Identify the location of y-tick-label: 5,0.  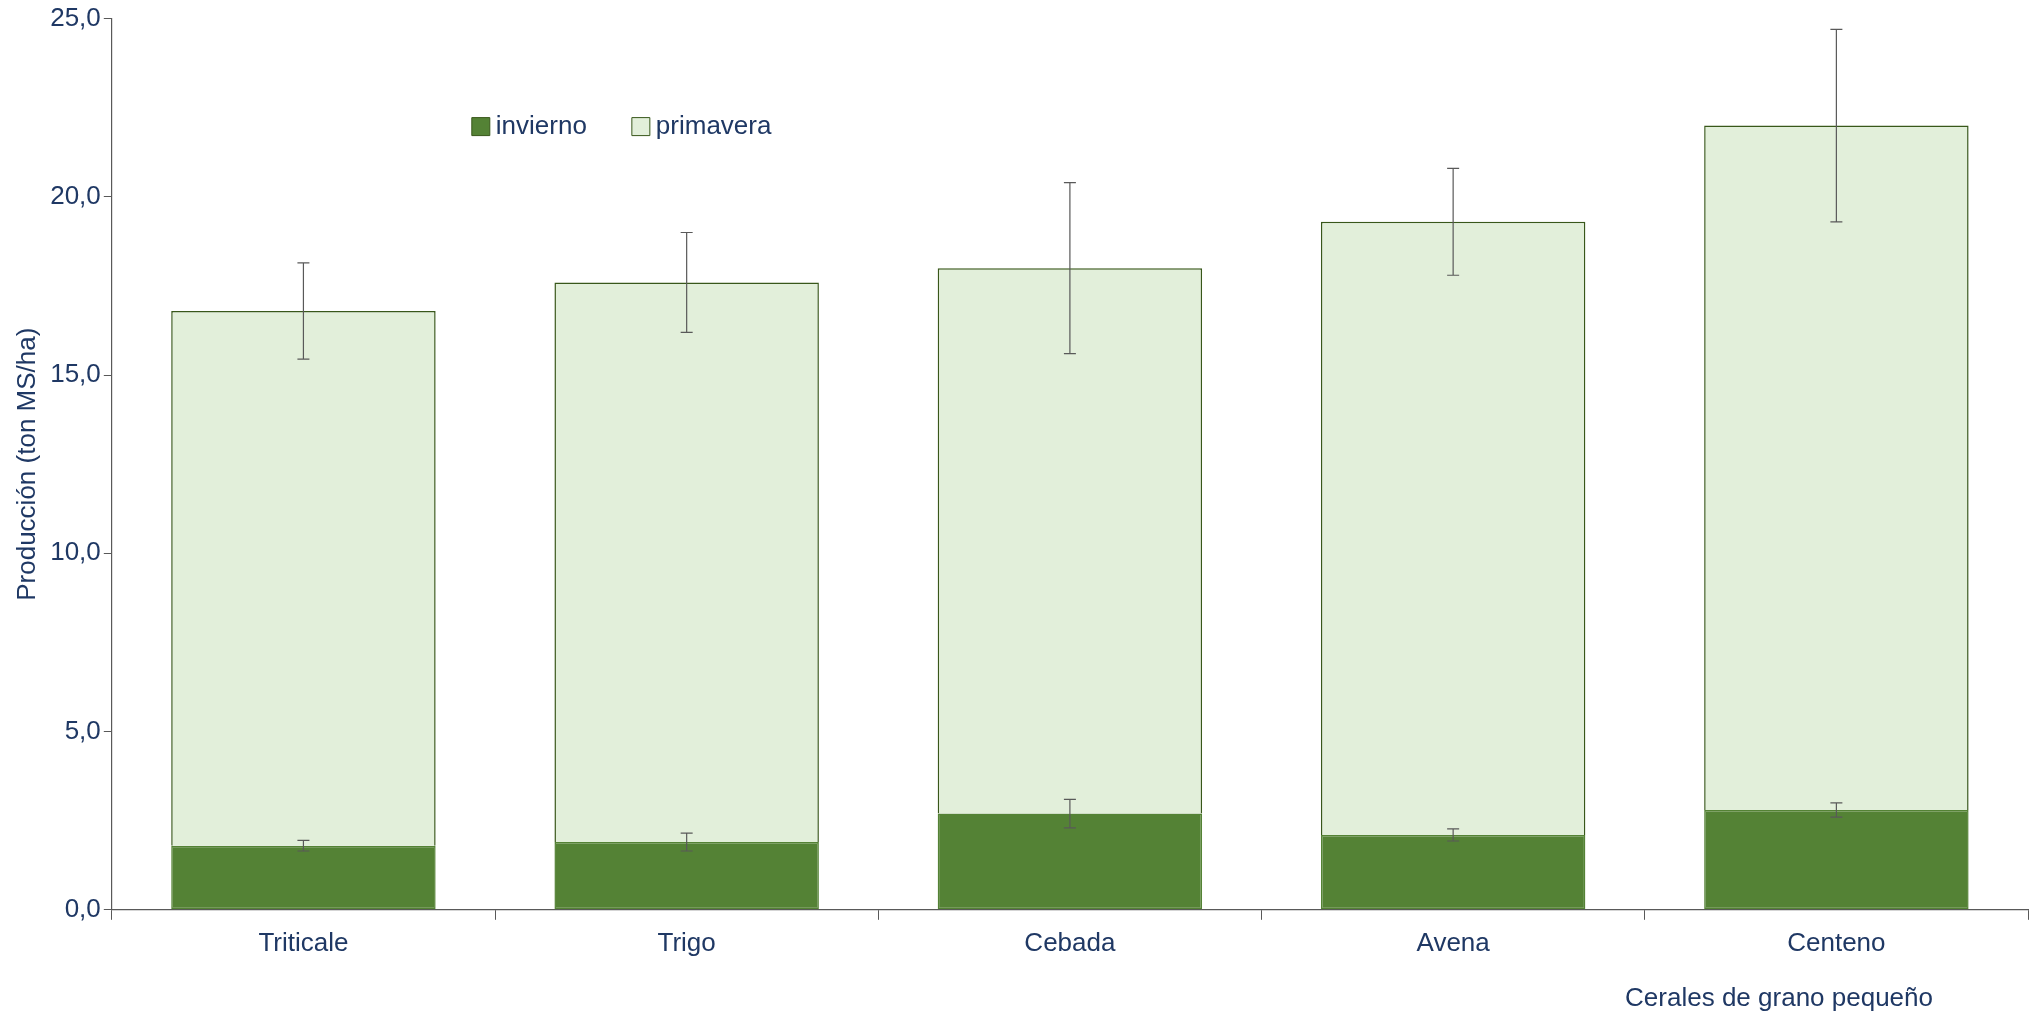
(82, 729).